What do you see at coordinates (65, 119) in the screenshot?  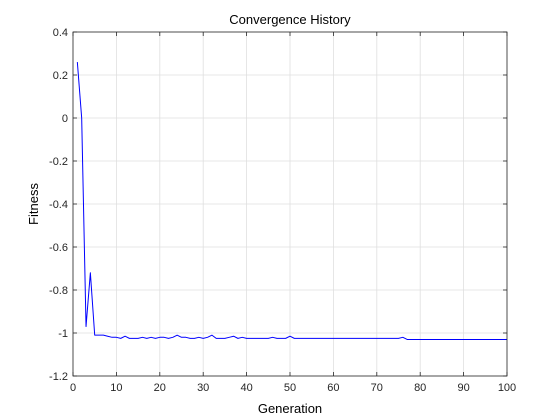 I see `y-tick-label: 0` at bounding box center [65, 119].